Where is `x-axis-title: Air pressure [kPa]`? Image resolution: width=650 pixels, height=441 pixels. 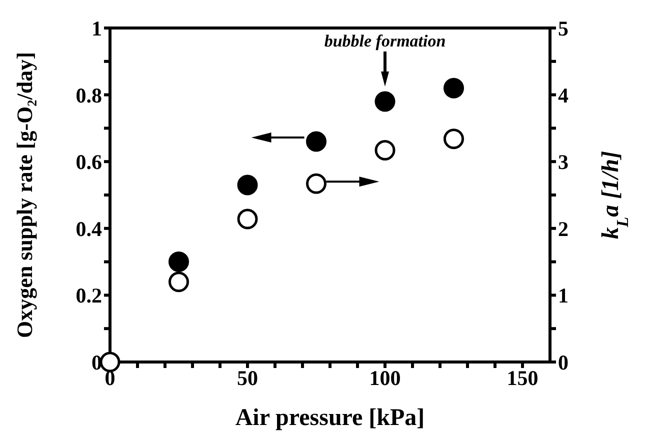 x-axis-title: Air pressure [kPa] is located at coordinates (330, 418).